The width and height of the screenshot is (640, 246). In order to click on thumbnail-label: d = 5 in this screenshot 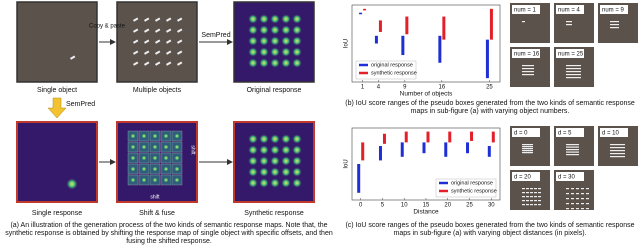, I will do `click(565, 134)`.